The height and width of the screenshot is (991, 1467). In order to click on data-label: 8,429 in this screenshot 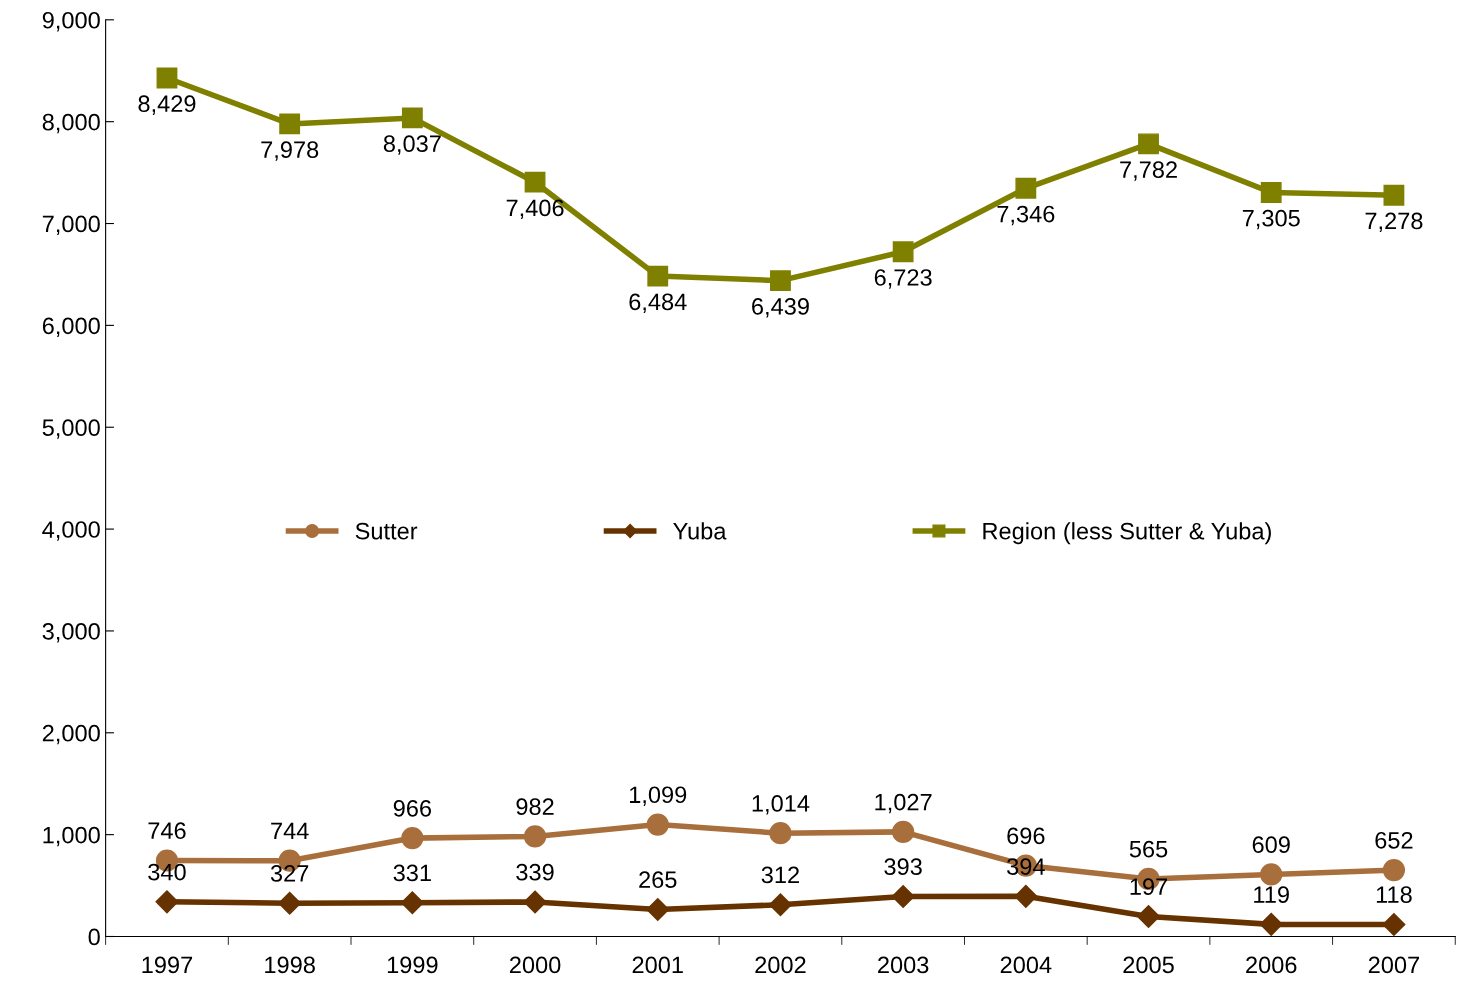, I will do `click(167, 105)`.